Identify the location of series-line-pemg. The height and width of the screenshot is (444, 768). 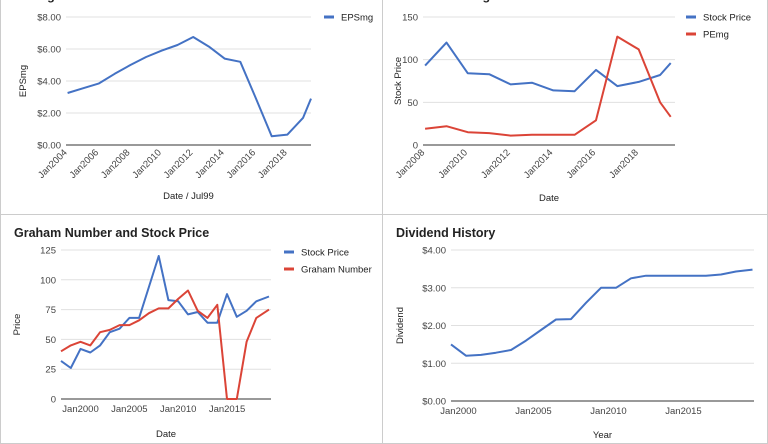
(548, 86).